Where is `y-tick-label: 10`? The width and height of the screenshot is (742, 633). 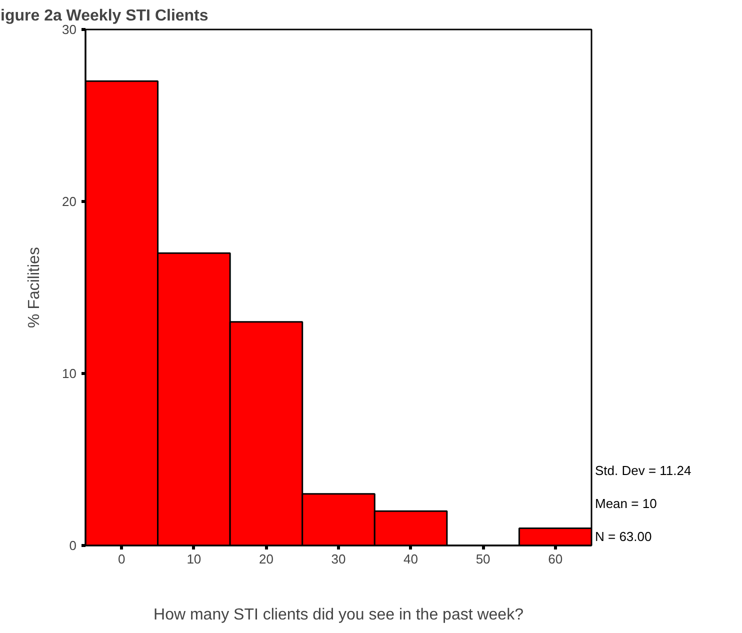
y-tick-label: 10 is located at coordinates (69, 373).